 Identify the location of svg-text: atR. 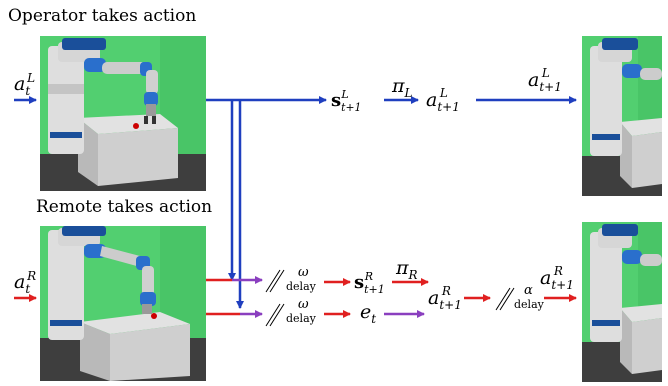
(25, 282).